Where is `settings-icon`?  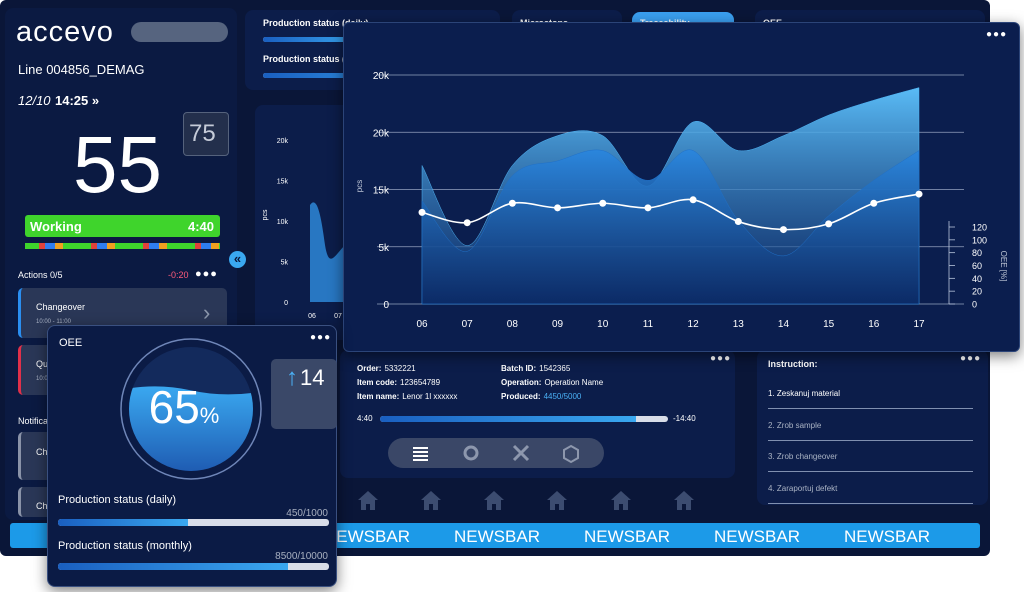
settings-icon is located at coordinates (471, 453).